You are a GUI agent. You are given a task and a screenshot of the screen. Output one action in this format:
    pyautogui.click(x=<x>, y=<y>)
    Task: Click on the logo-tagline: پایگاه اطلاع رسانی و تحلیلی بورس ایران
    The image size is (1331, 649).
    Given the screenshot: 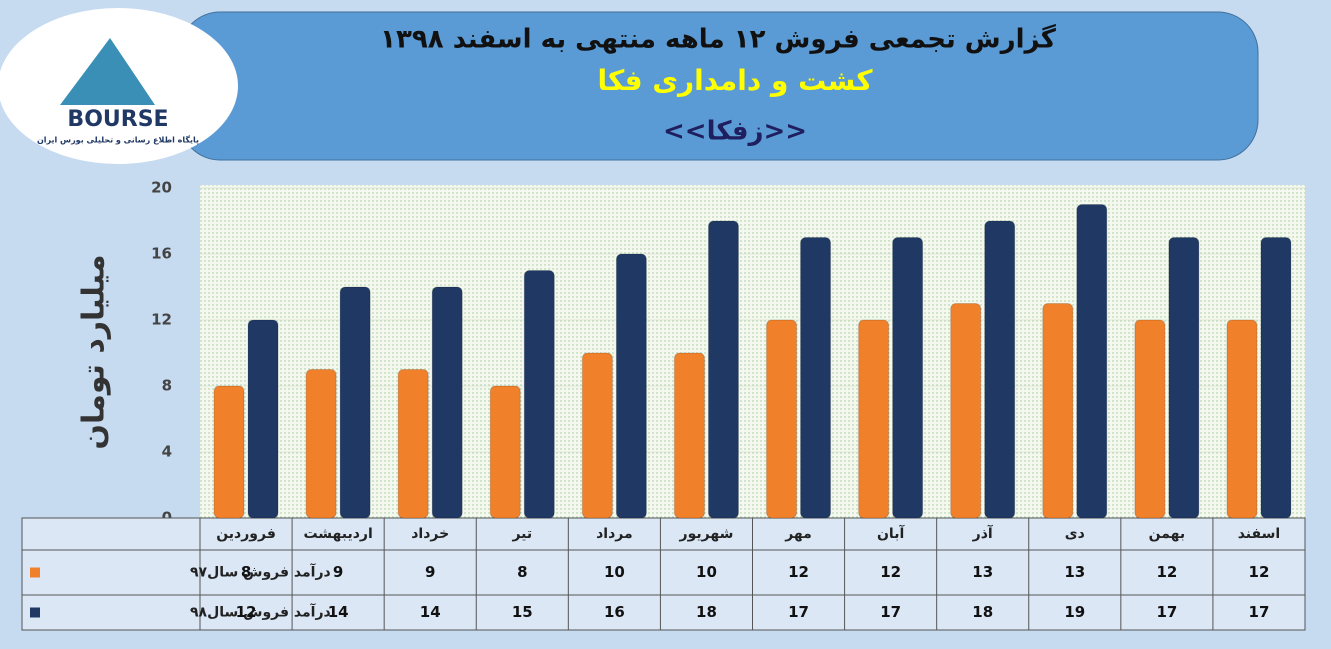 What is the action you would take?
    pyautogui.click(x=118, y=140)
    